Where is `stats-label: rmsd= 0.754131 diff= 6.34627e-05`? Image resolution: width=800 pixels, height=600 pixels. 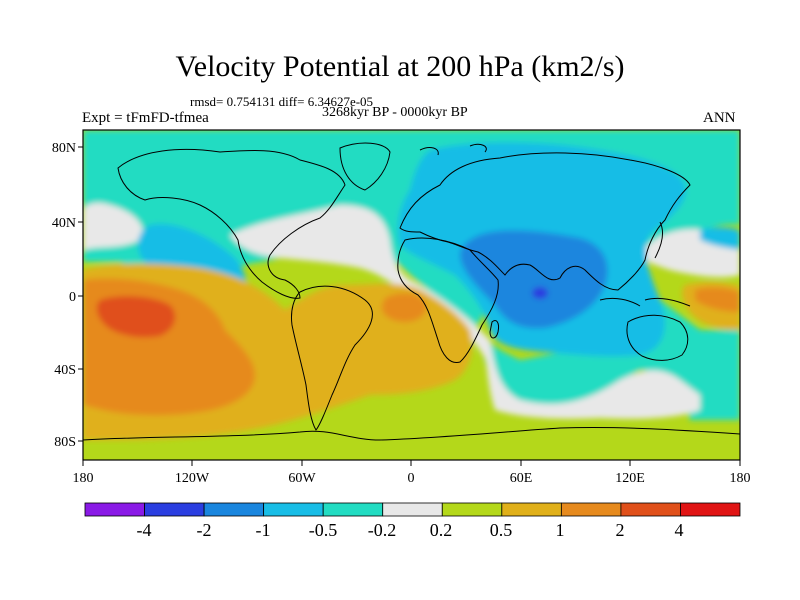 stats-label: rmsd= 0.754131 diff= 6.34627e-05 is located at coordinates (282, 101).